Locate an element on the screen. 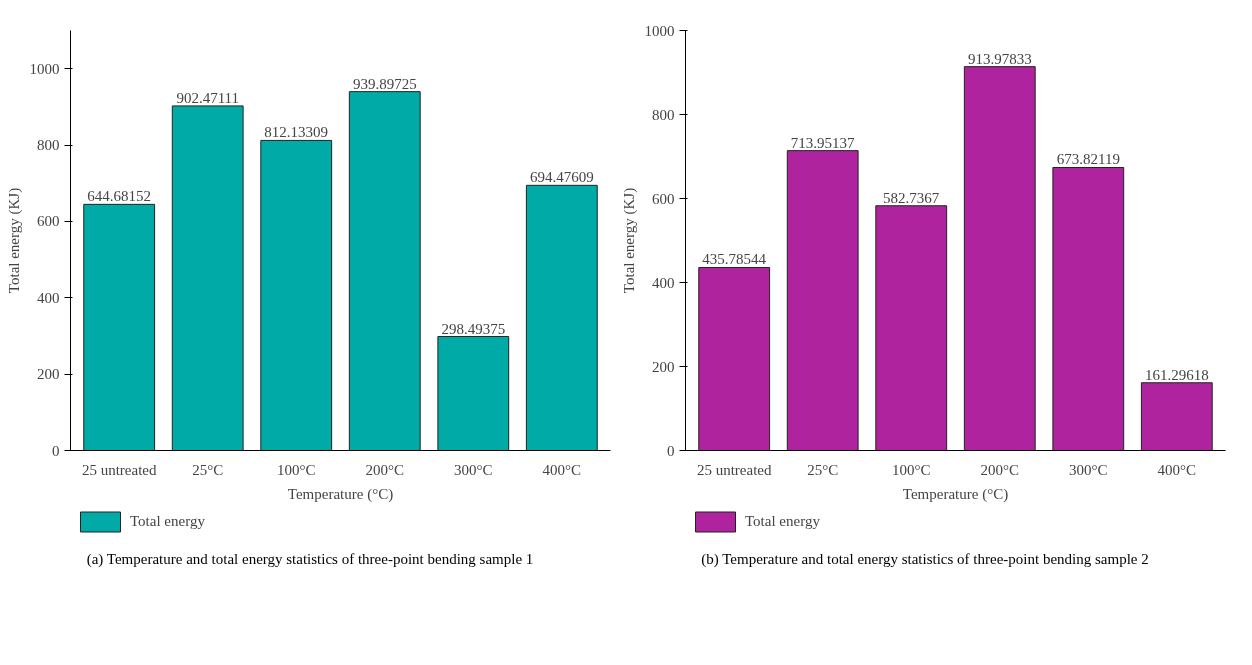  data-label: 298.49375 is located at coordinates (473, 328).